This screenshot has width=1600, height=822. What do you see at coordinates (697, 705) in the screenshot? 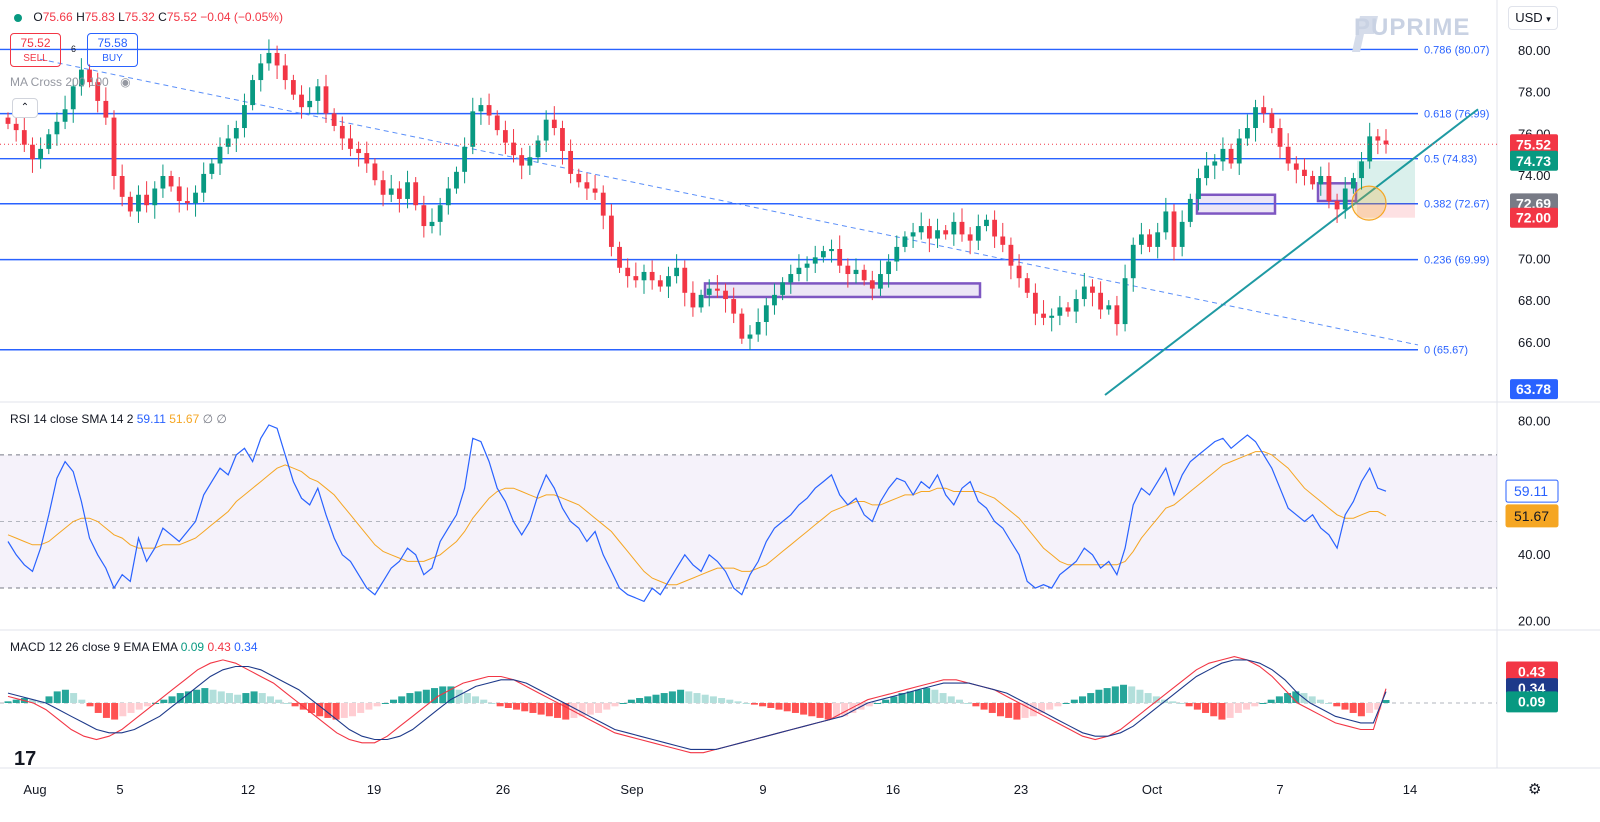
I see `macd-line` at bounding box center [697, 705].